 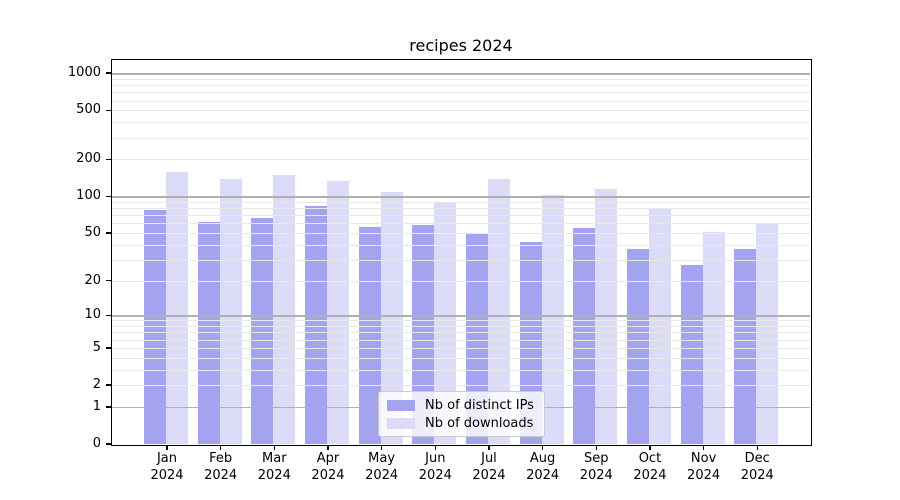 I want to click on bar-downloads-jun, so click(x=445, y=323).